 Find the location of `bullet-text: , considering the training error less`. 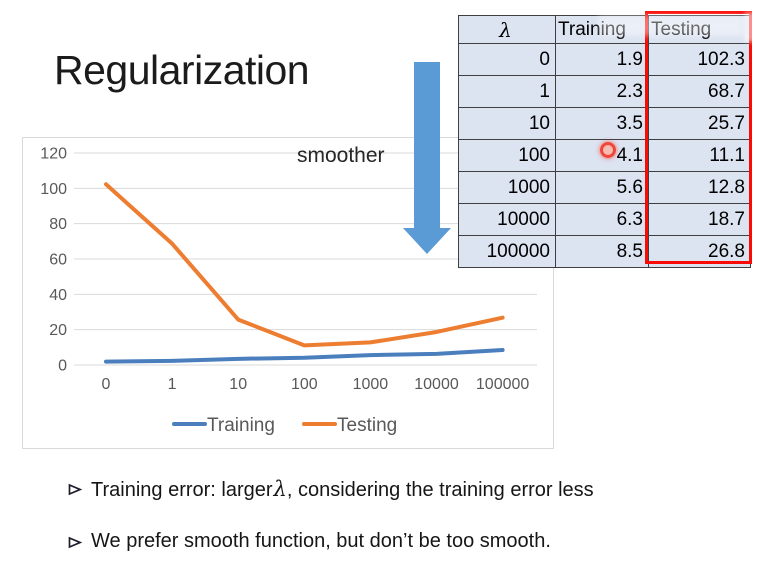

bullet-text: , considering the training error less is located at coordinates (440, 490).